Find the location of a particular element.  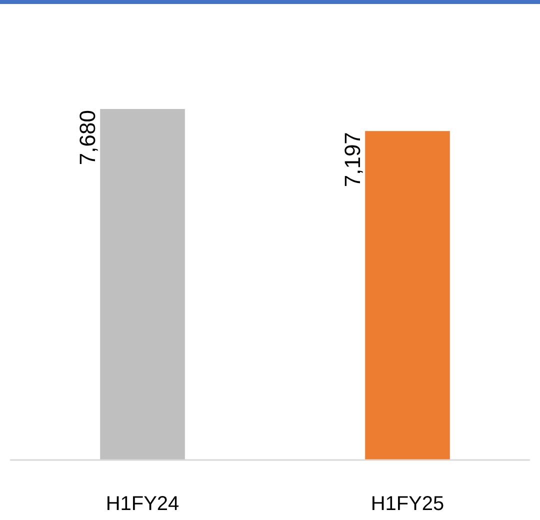

x-tick-label: H1FY24 is located at coordinates (143, 504).